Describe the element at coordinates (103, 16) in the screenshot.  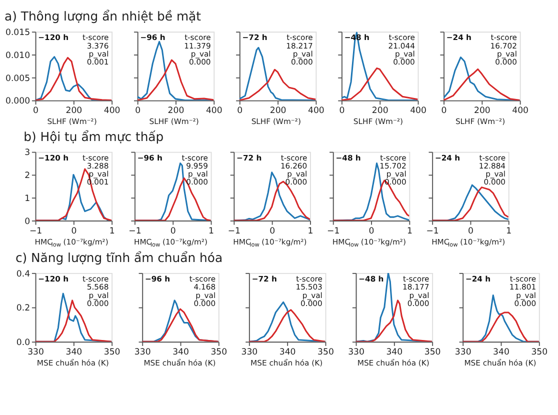
I see `chart-title: a) Thông lượng ẩn nhiệt bề mặt` at that location.